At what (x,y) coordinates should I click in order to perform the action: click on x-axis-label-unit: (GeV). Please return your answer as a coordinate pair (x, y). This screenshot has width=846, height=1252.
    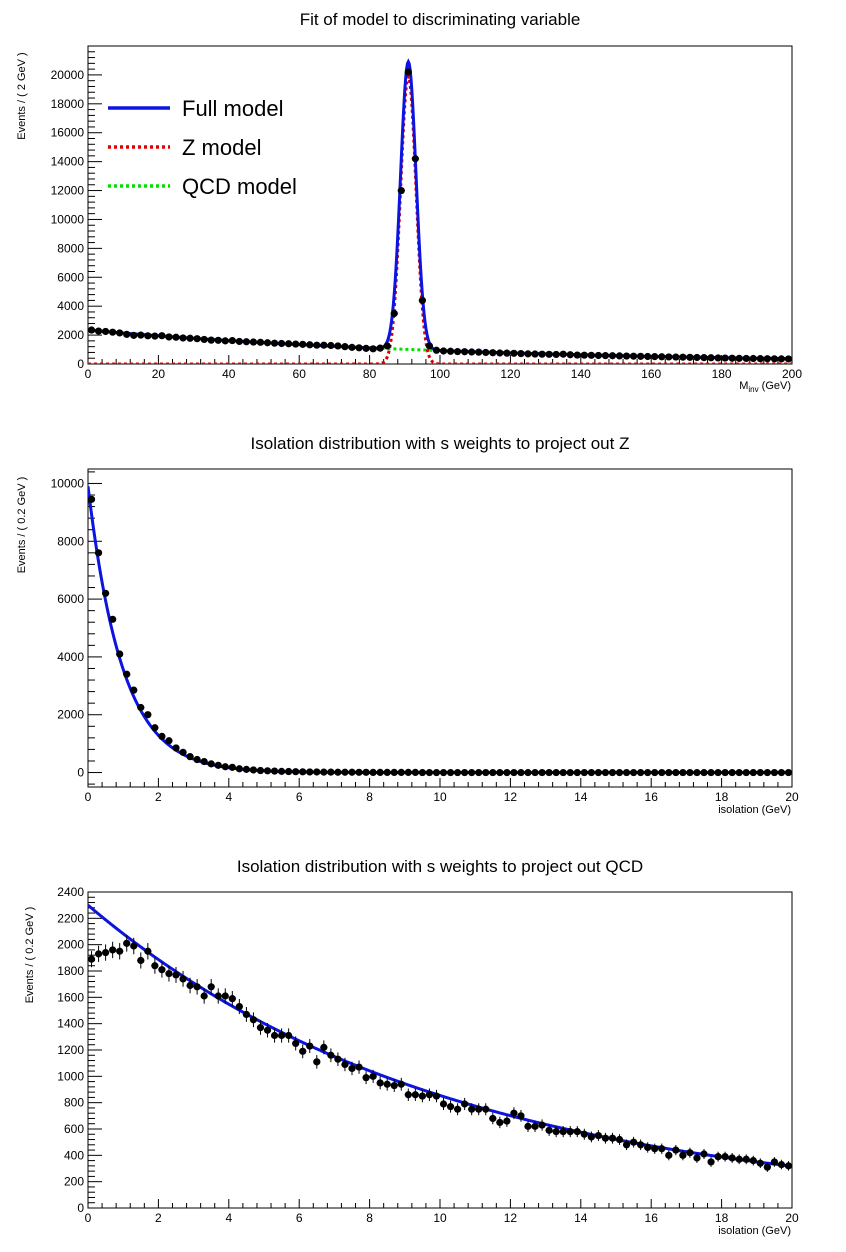
    Looking at the image, I should click on (775, 386).